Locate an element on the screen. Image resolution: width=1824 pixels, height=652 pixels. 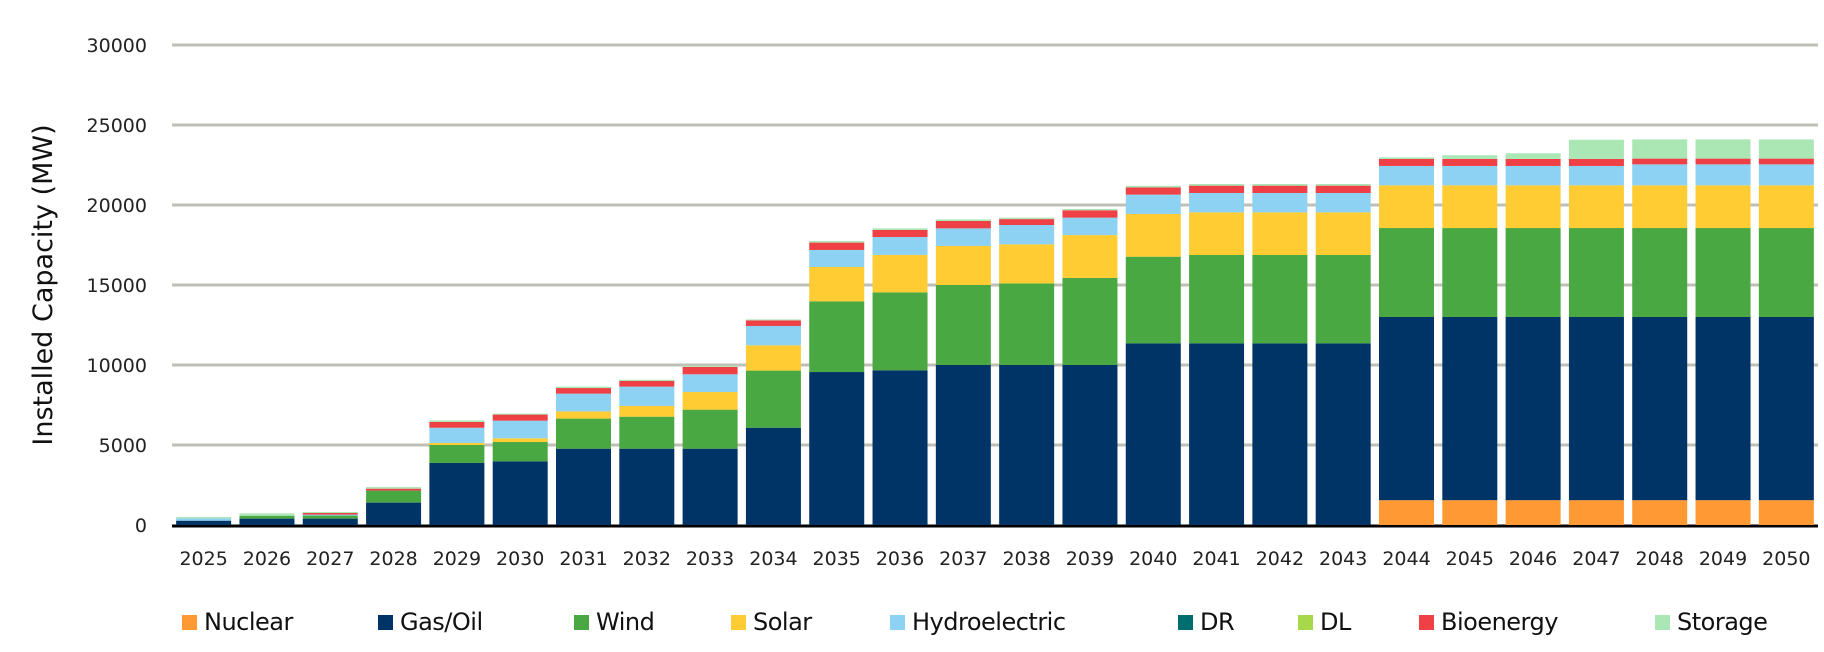
bar-segment-wind-2050 is located at coordinates (1786, 272).